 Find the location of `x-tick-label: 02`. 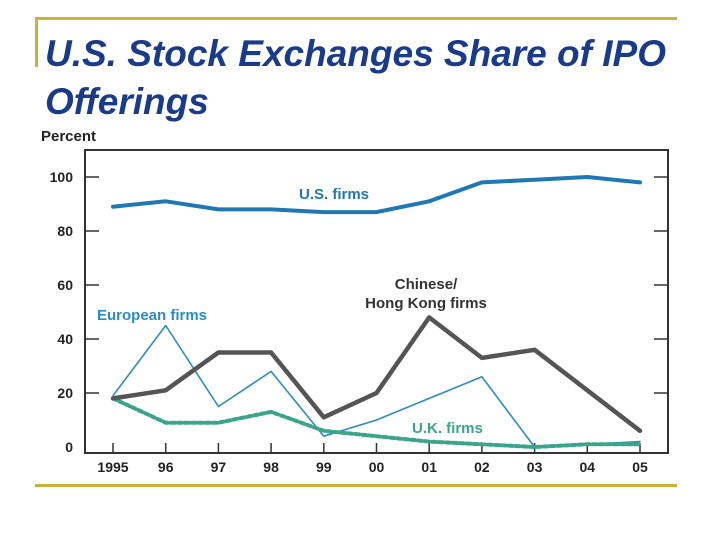

x-tick-label: 02 is located at coordinates (482, 467).